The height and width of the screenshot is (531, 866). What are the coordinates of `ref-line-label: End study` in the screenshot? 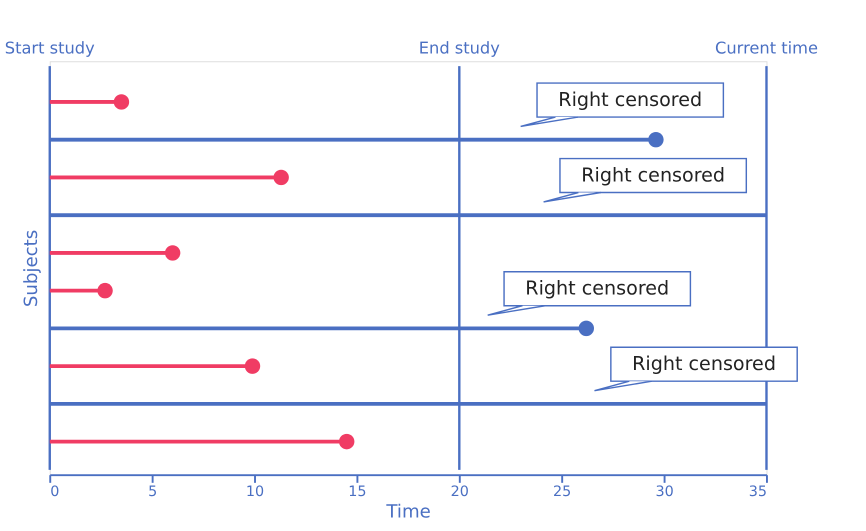 It's located at (459, 48).